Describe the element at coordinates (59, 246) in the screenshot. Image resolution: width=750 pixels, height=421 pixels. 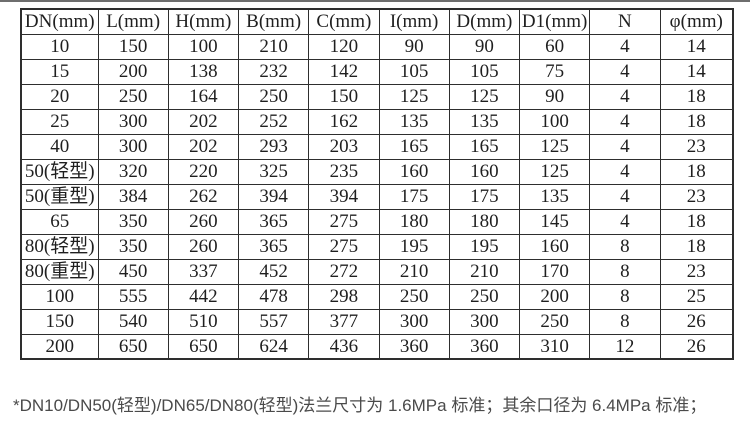
I see `table-cell: 80(轻型)` at that location.